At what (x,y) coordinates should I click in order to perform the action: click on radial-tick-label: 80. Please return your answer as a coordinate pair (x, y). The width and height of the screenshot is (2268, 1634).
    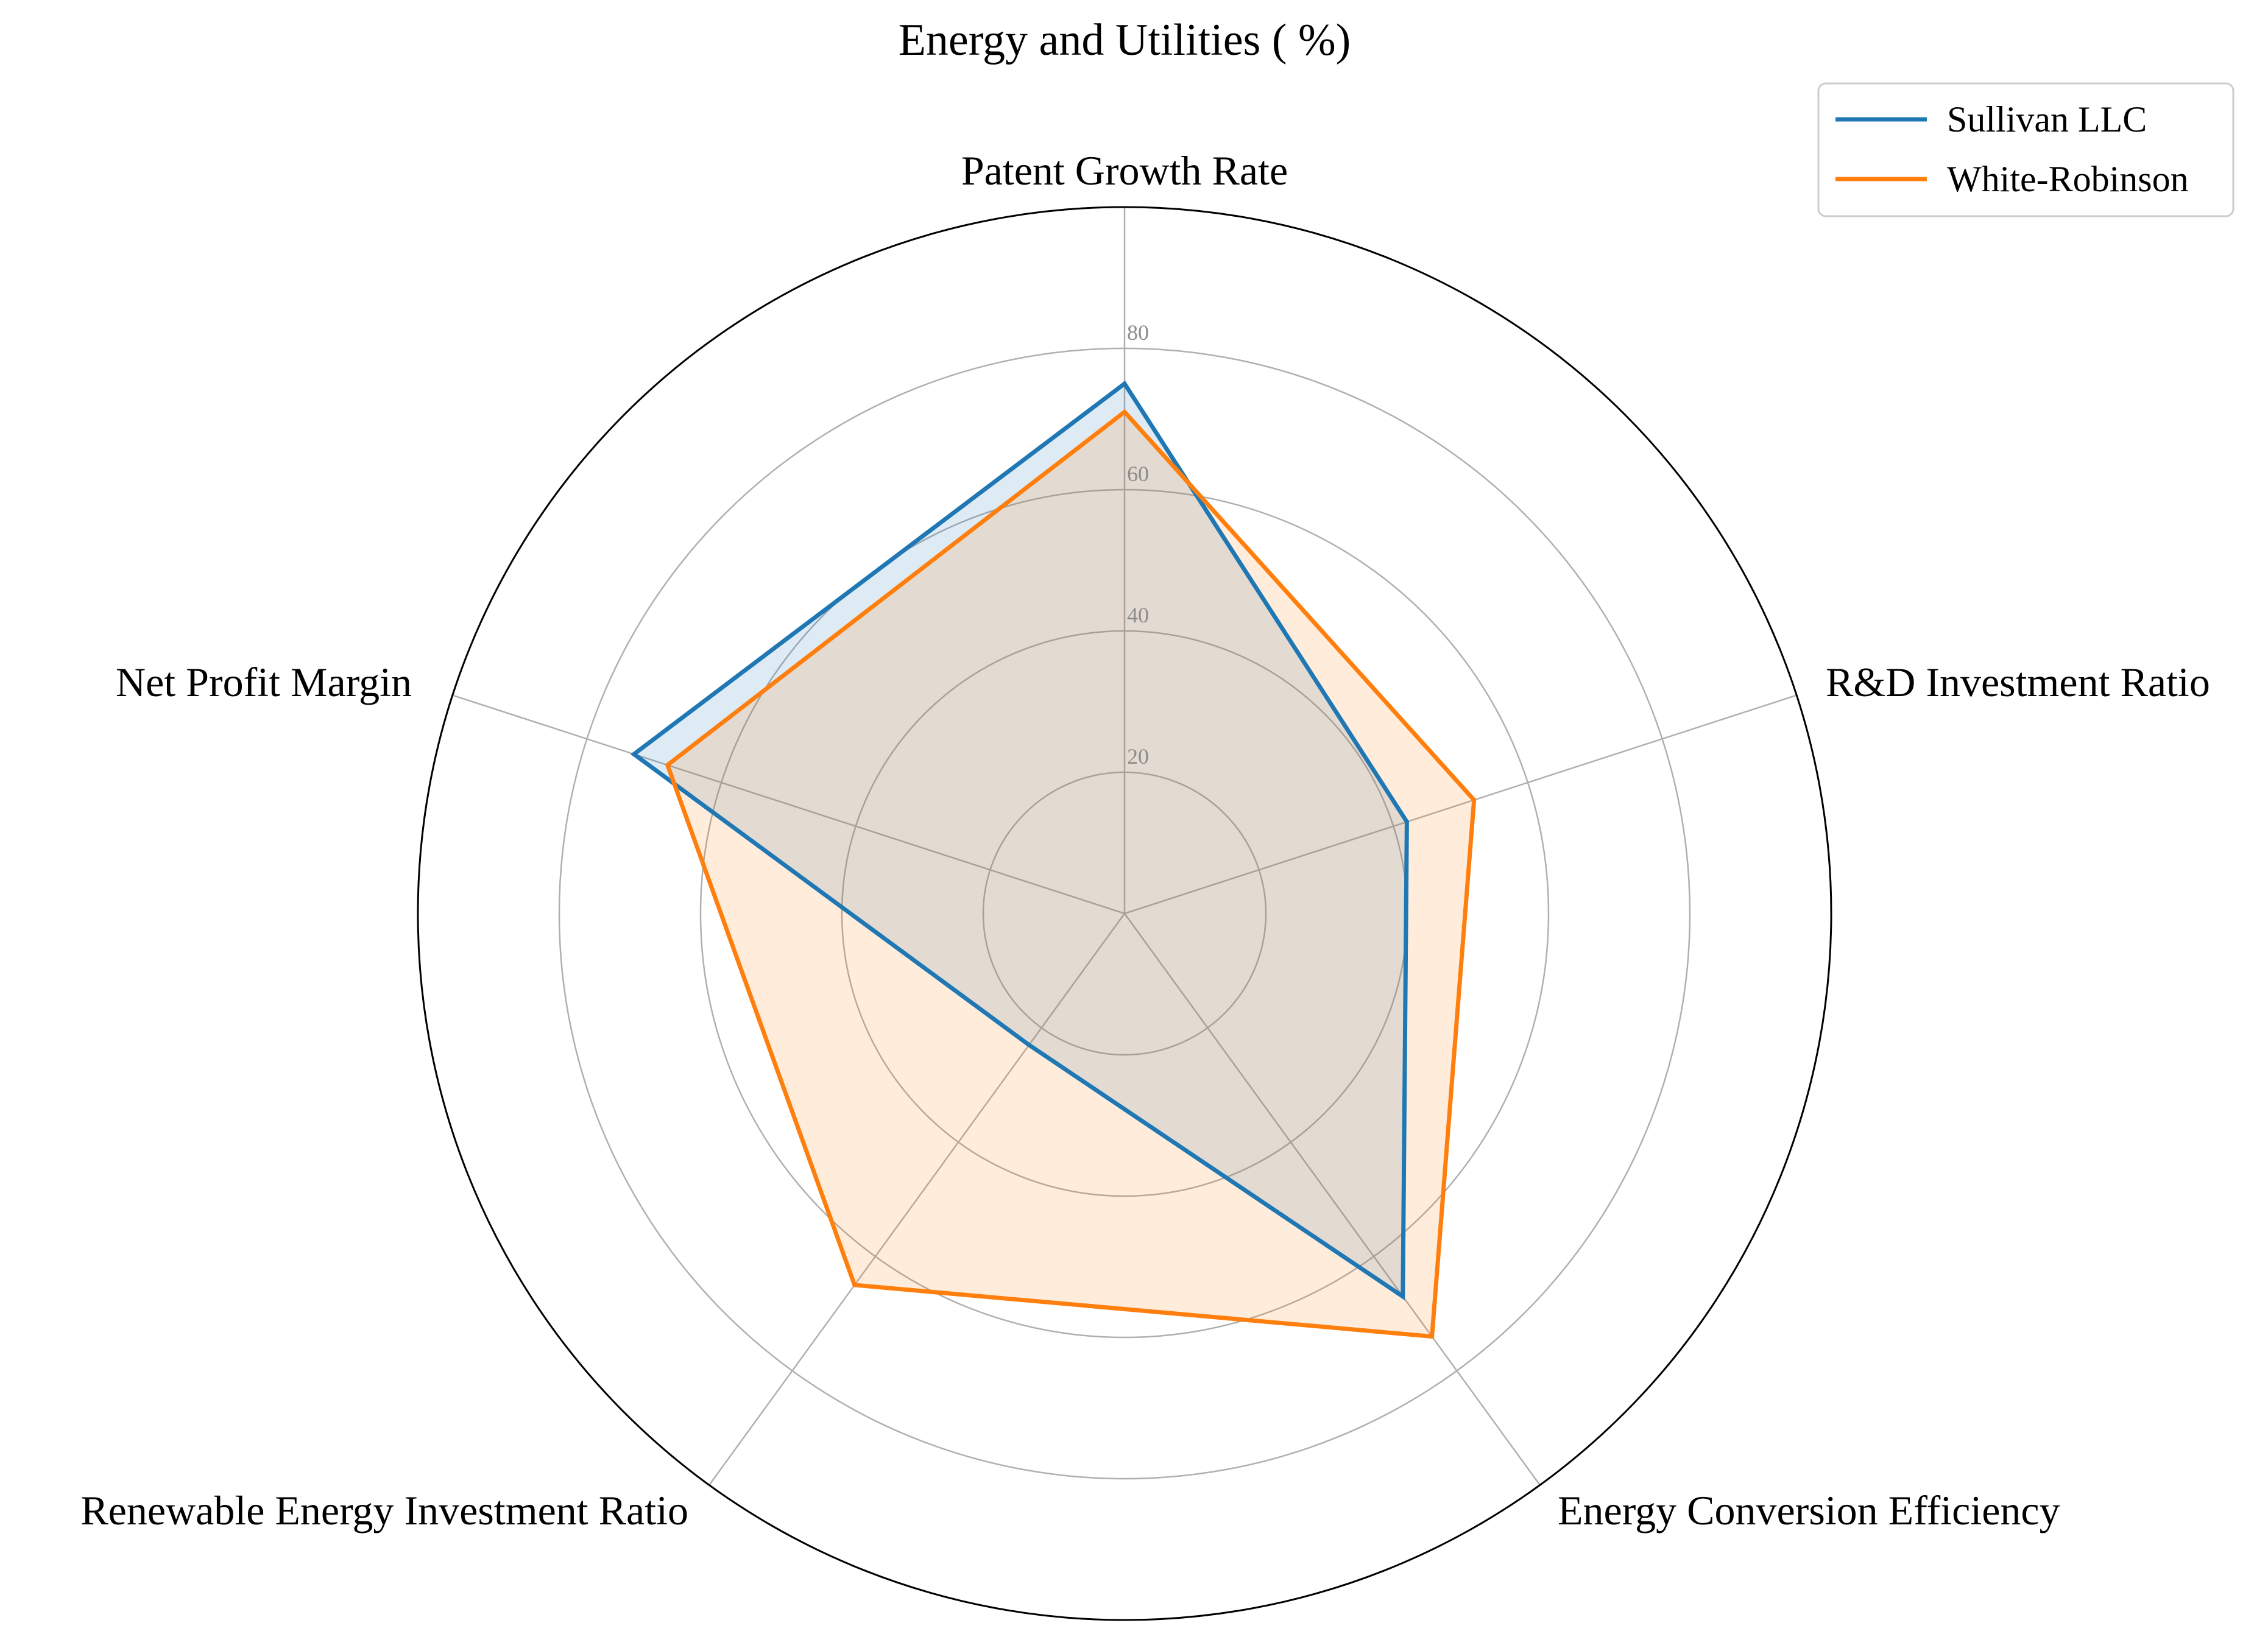
    Looking at the image, I should click on (1138, 332).